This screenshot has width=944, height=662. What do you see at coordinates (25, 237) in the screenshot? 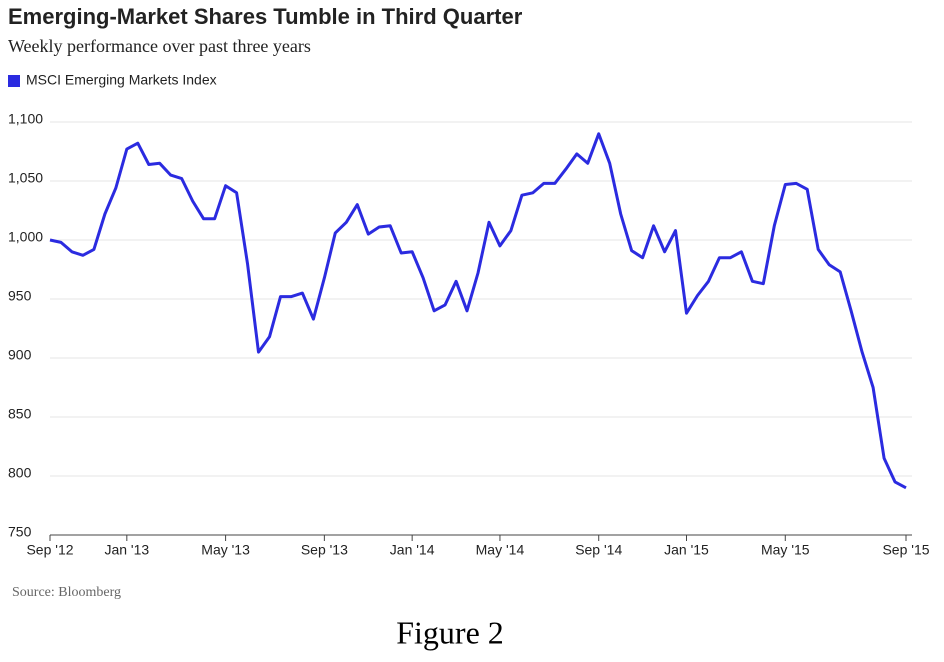
I see `y-tick-label: 1,000` at bounding box center [25, 237].